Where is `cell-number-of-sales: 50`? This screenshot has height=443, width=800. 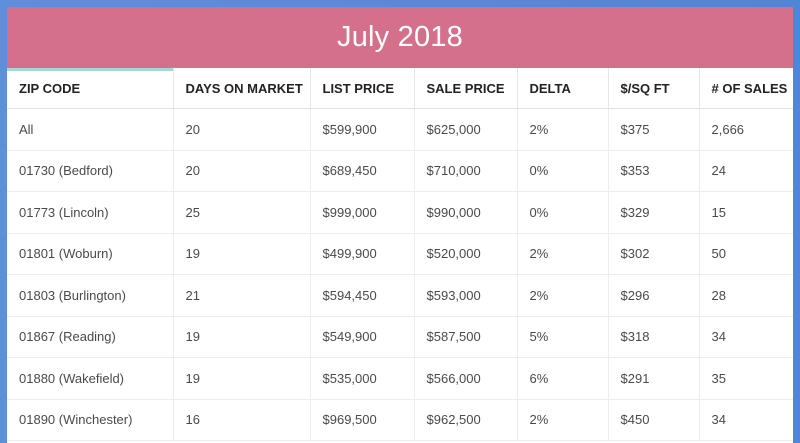
cell-number-of-sales: 50 is located at coordinates (746, 254).